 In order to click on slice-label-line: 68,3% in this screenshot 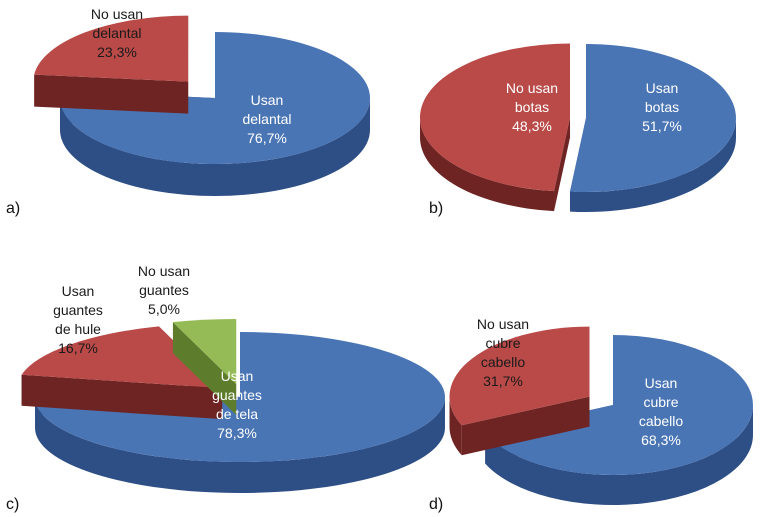, I will do `click(661, 440)`.